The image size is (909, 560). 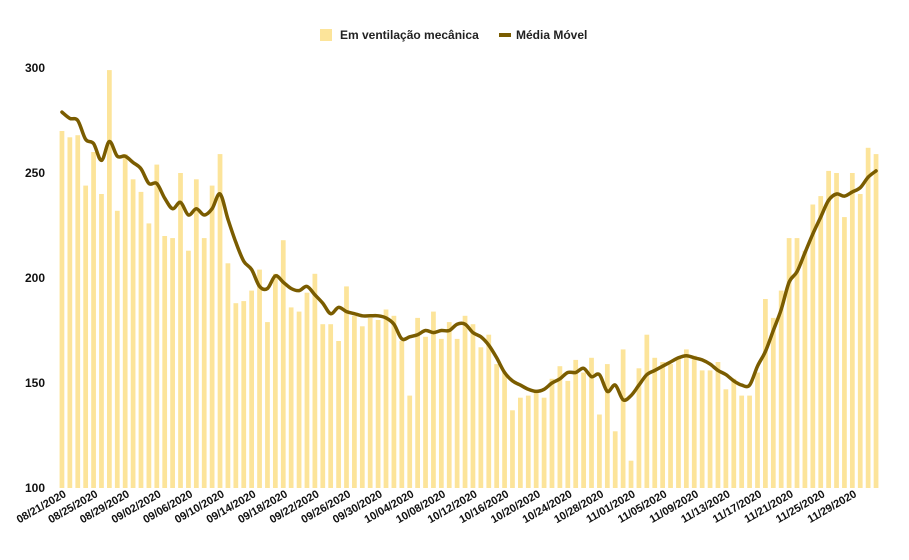 I want to click on y-tick-label: 250, so click(x=35, y=173).